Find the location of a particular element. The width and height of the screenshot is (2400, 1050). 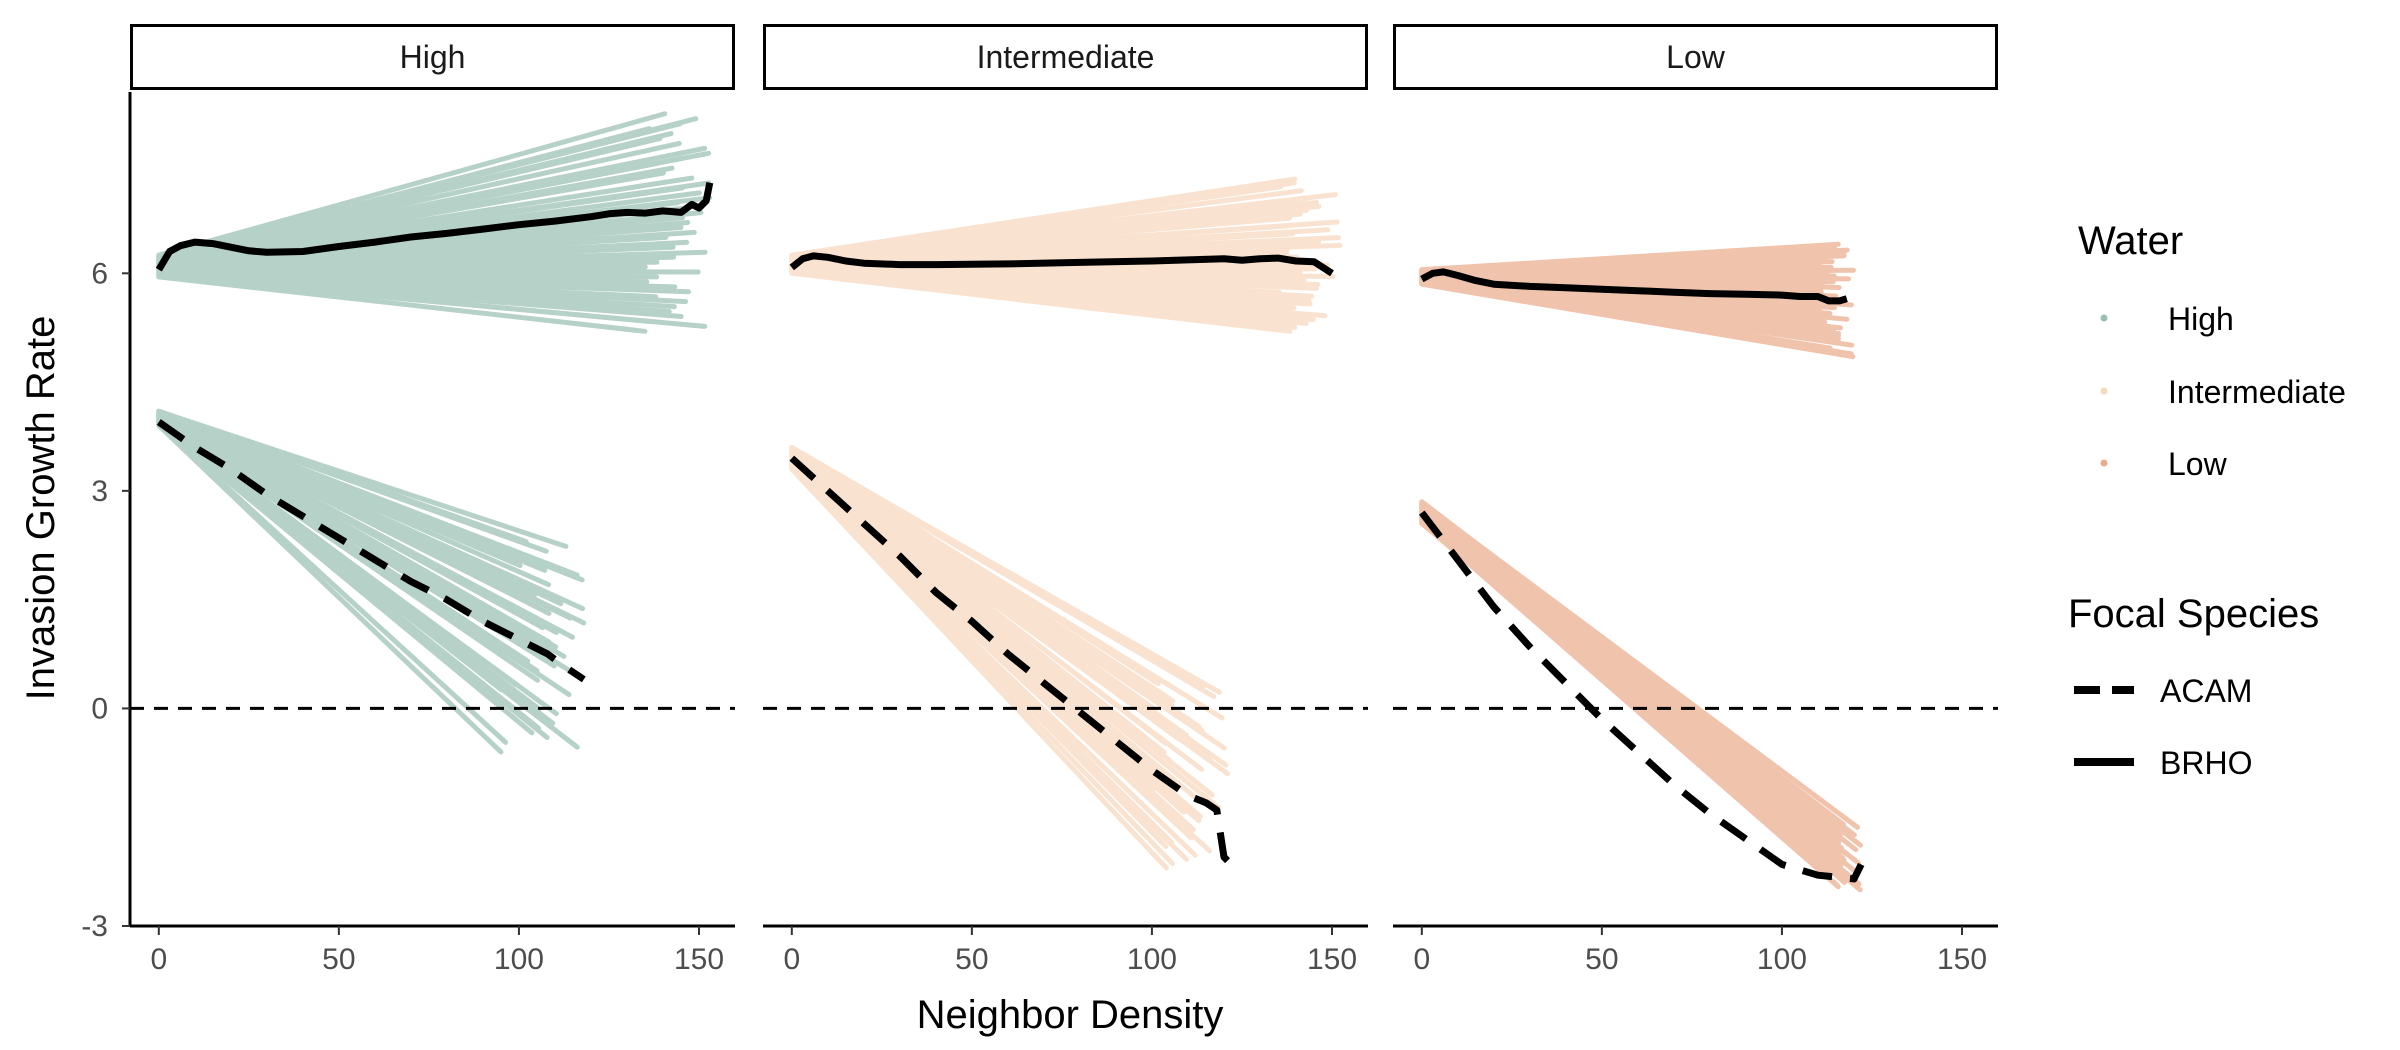

series-line-intermediate-brho is located at coordinates (1061, 264).